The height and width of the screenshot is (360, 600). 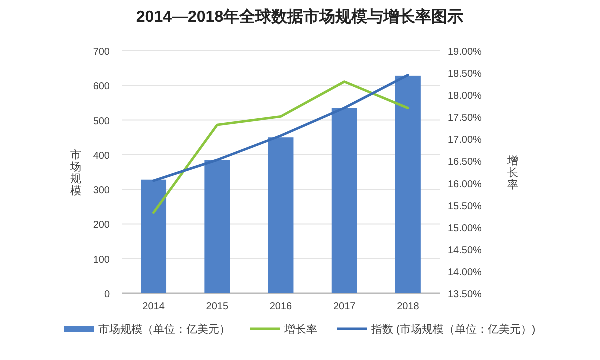 I want to click on legend-label: 市场规模（单位：亿美元）, so click(x=164, y=329).